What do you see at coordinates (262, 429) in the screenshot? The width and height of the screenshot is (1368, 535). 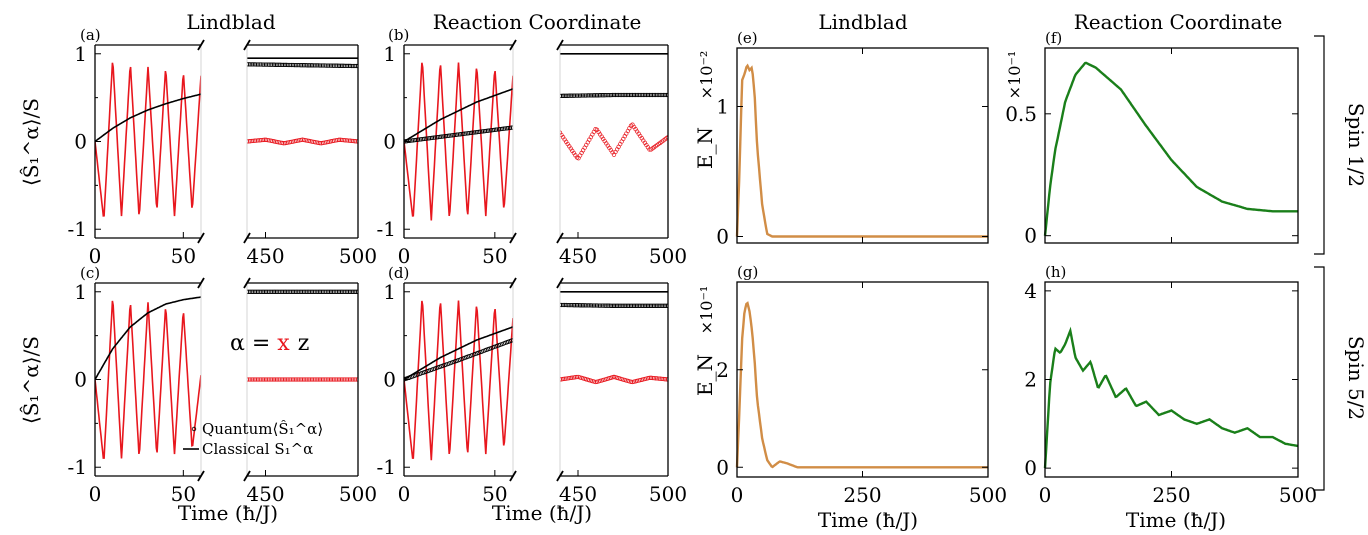 I see `legend-quantum-label: Quantum⟨Ŝ₁^α⟩` at bounding box center [262, 429].